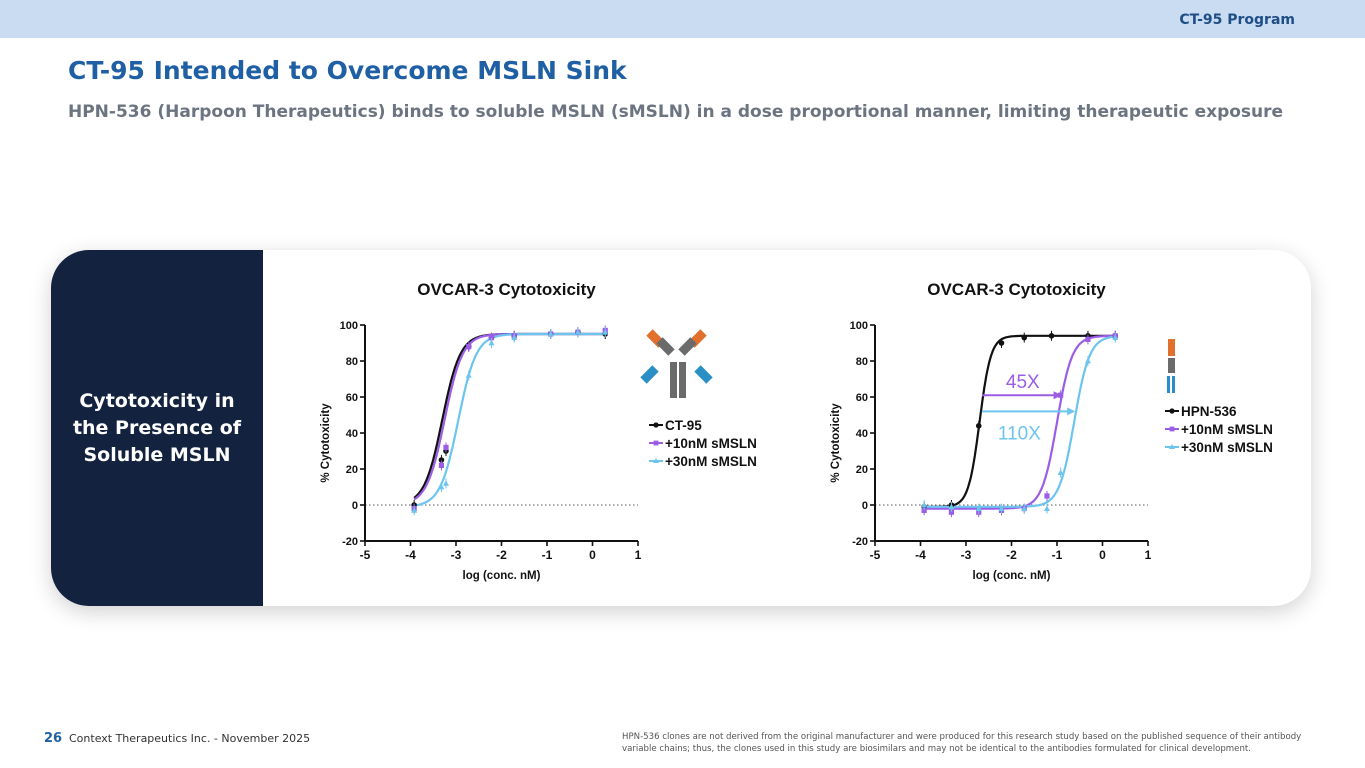  I want to click on legend-label: HPN-536, so click(1209, 411).